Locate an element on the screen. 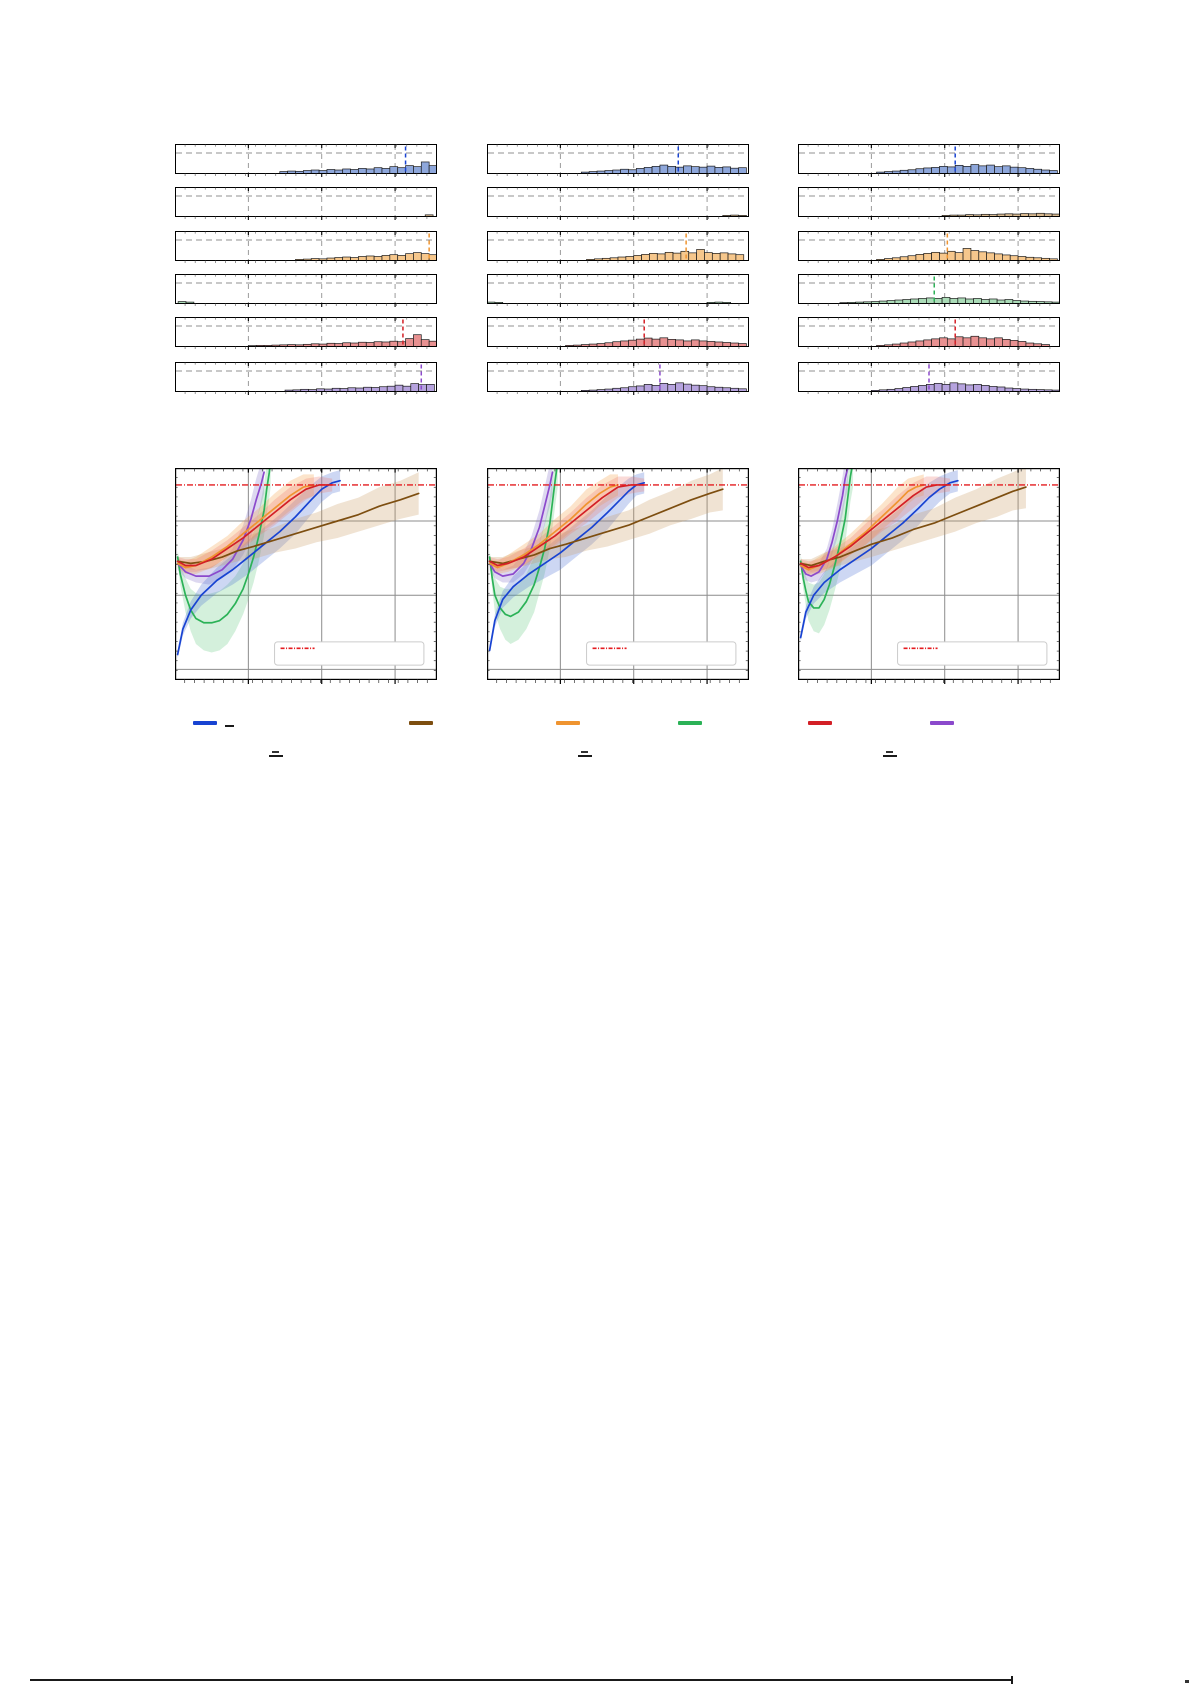  corner-mark is located at coordinates (1187, 1681).